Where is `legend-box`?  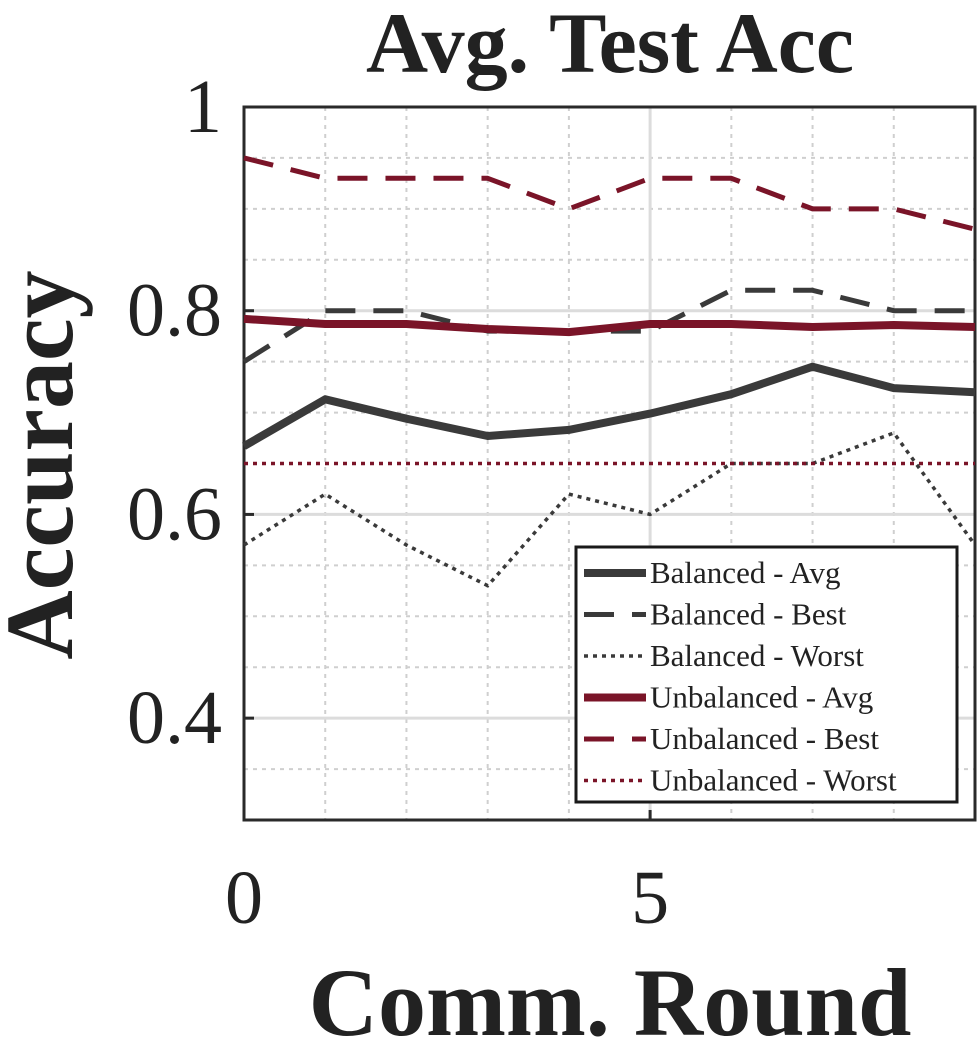
legend-box is located at coordinates (766, 674).